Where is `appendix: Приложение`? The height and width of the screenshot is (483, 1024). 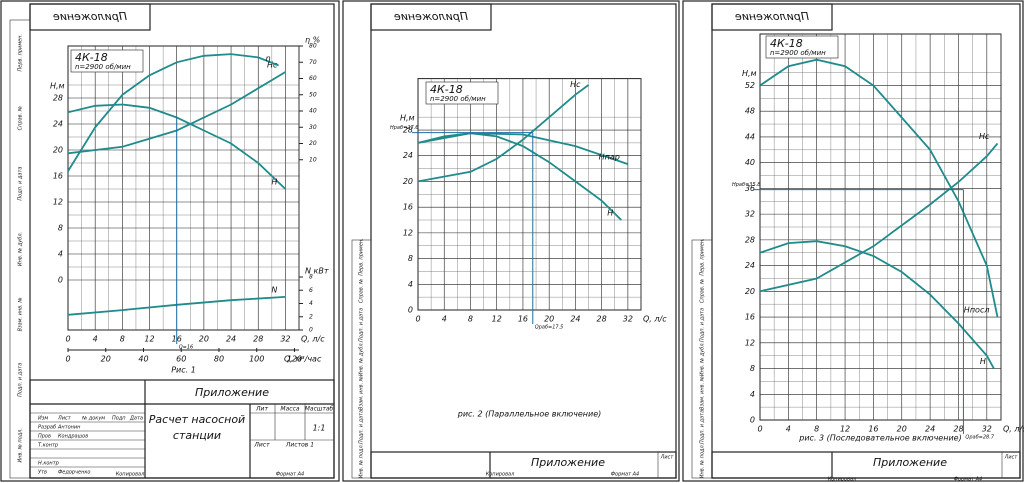 appendix: Приложение is located at coordinates (232, 392).